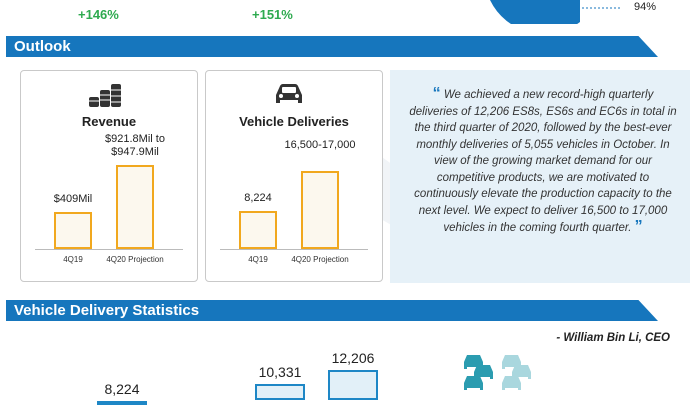 This screenshot has width=700, height=405. Describe the element at coordinates (258, 259) in the screenshot. I see `deliveries-cat-4q19: 4Q19` at that location.